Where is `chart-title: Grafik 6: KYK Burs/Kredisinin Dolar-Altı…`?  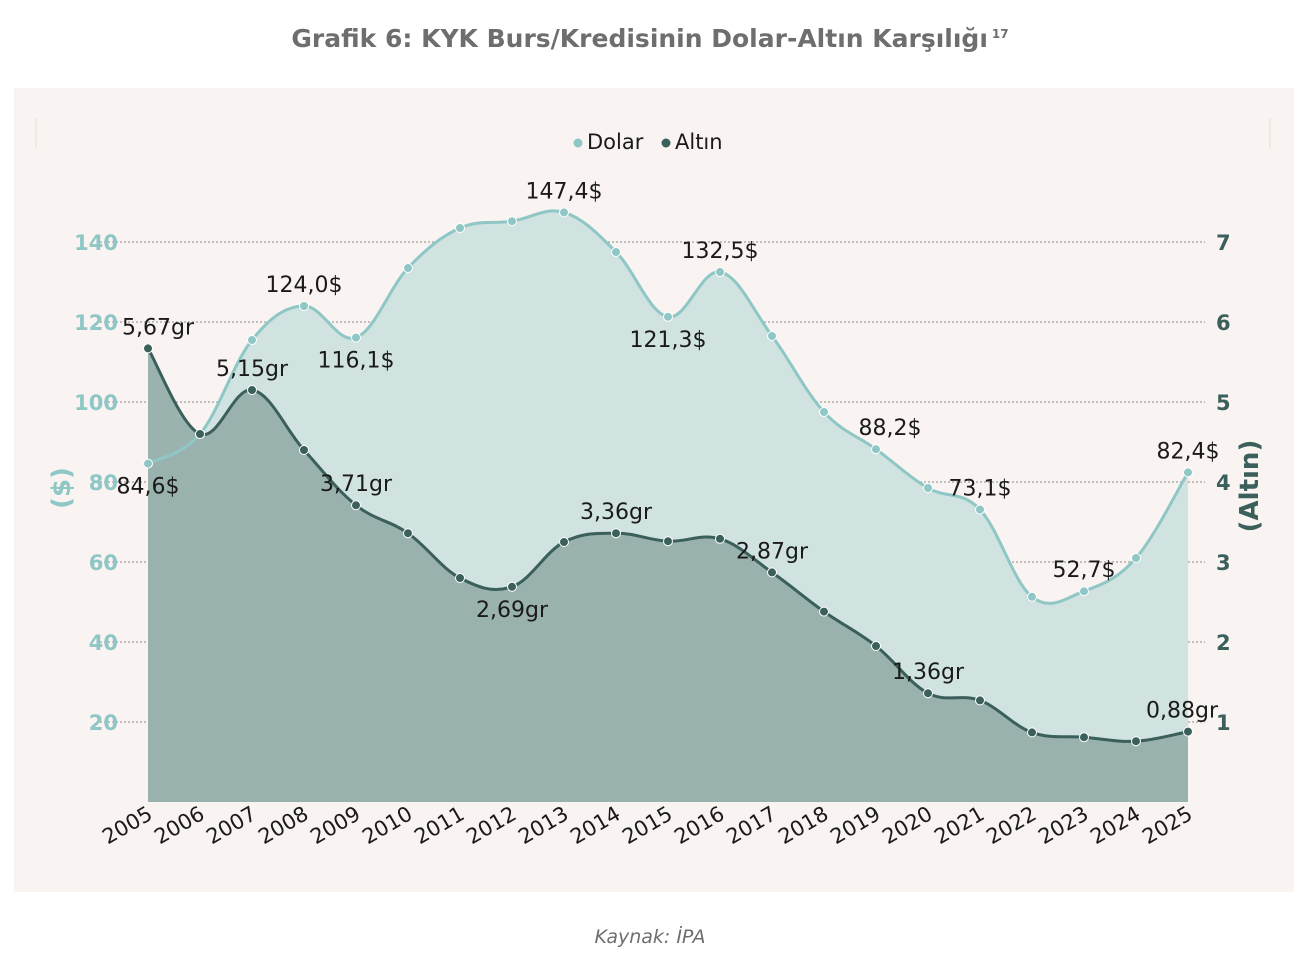
chart-title: Grafik 6: KYK Burs/Kredisinin Dolar-Altı… is located at coordinates (650, 38).